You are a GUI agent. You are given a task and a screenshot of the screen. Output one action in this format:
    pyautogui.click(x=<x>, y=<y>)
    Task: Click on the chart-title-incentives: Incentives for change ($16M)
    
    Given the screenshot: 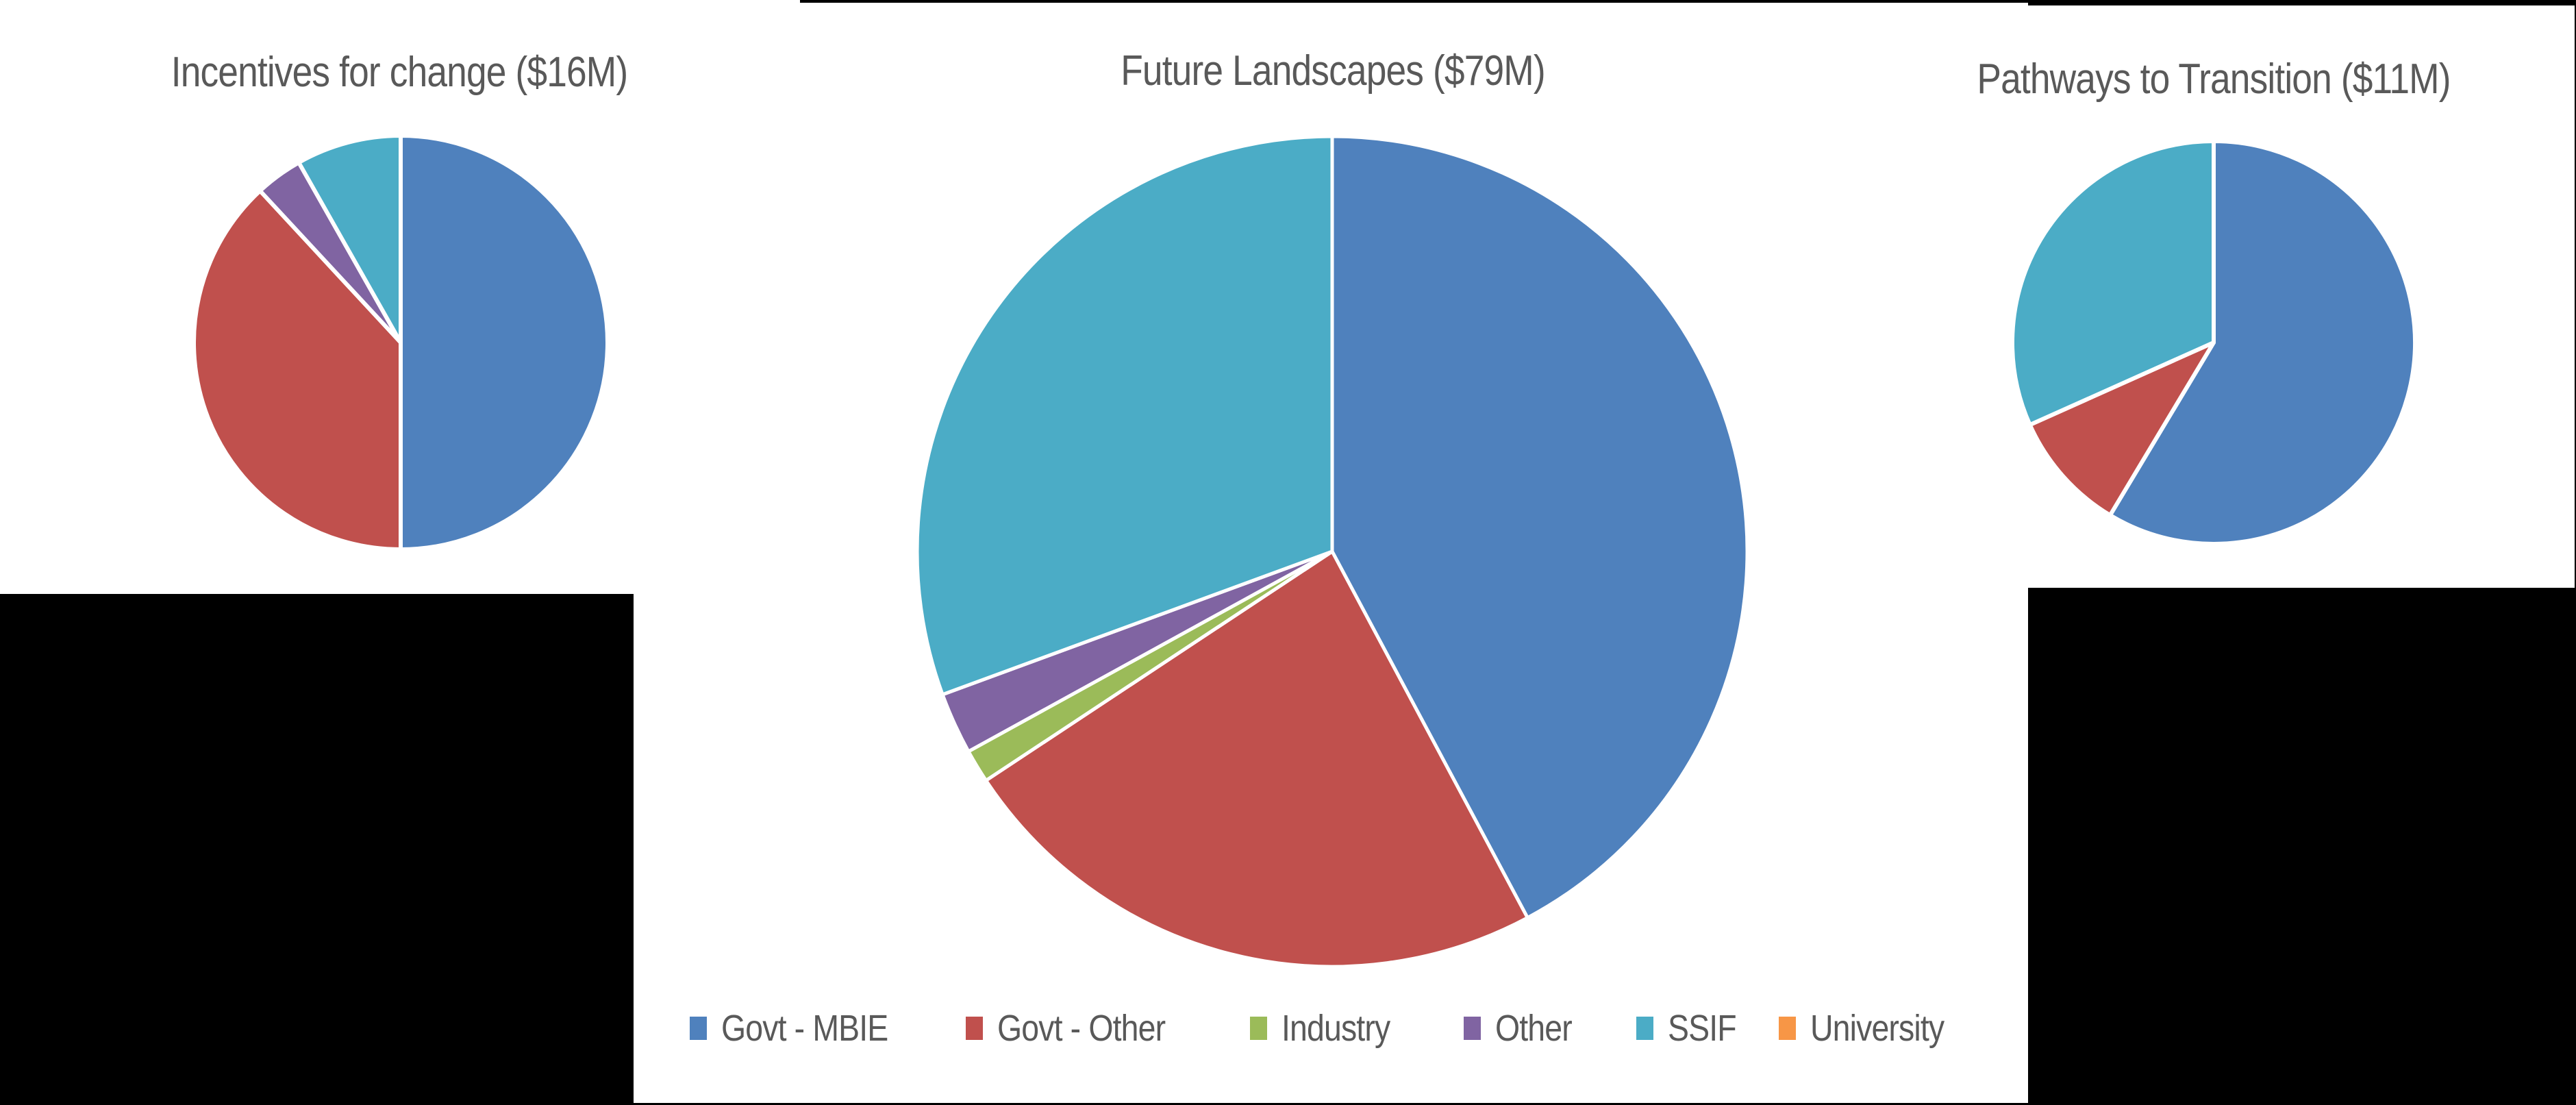 What is the action you would take?
    pyautogui.click(x=399, y=72)
    